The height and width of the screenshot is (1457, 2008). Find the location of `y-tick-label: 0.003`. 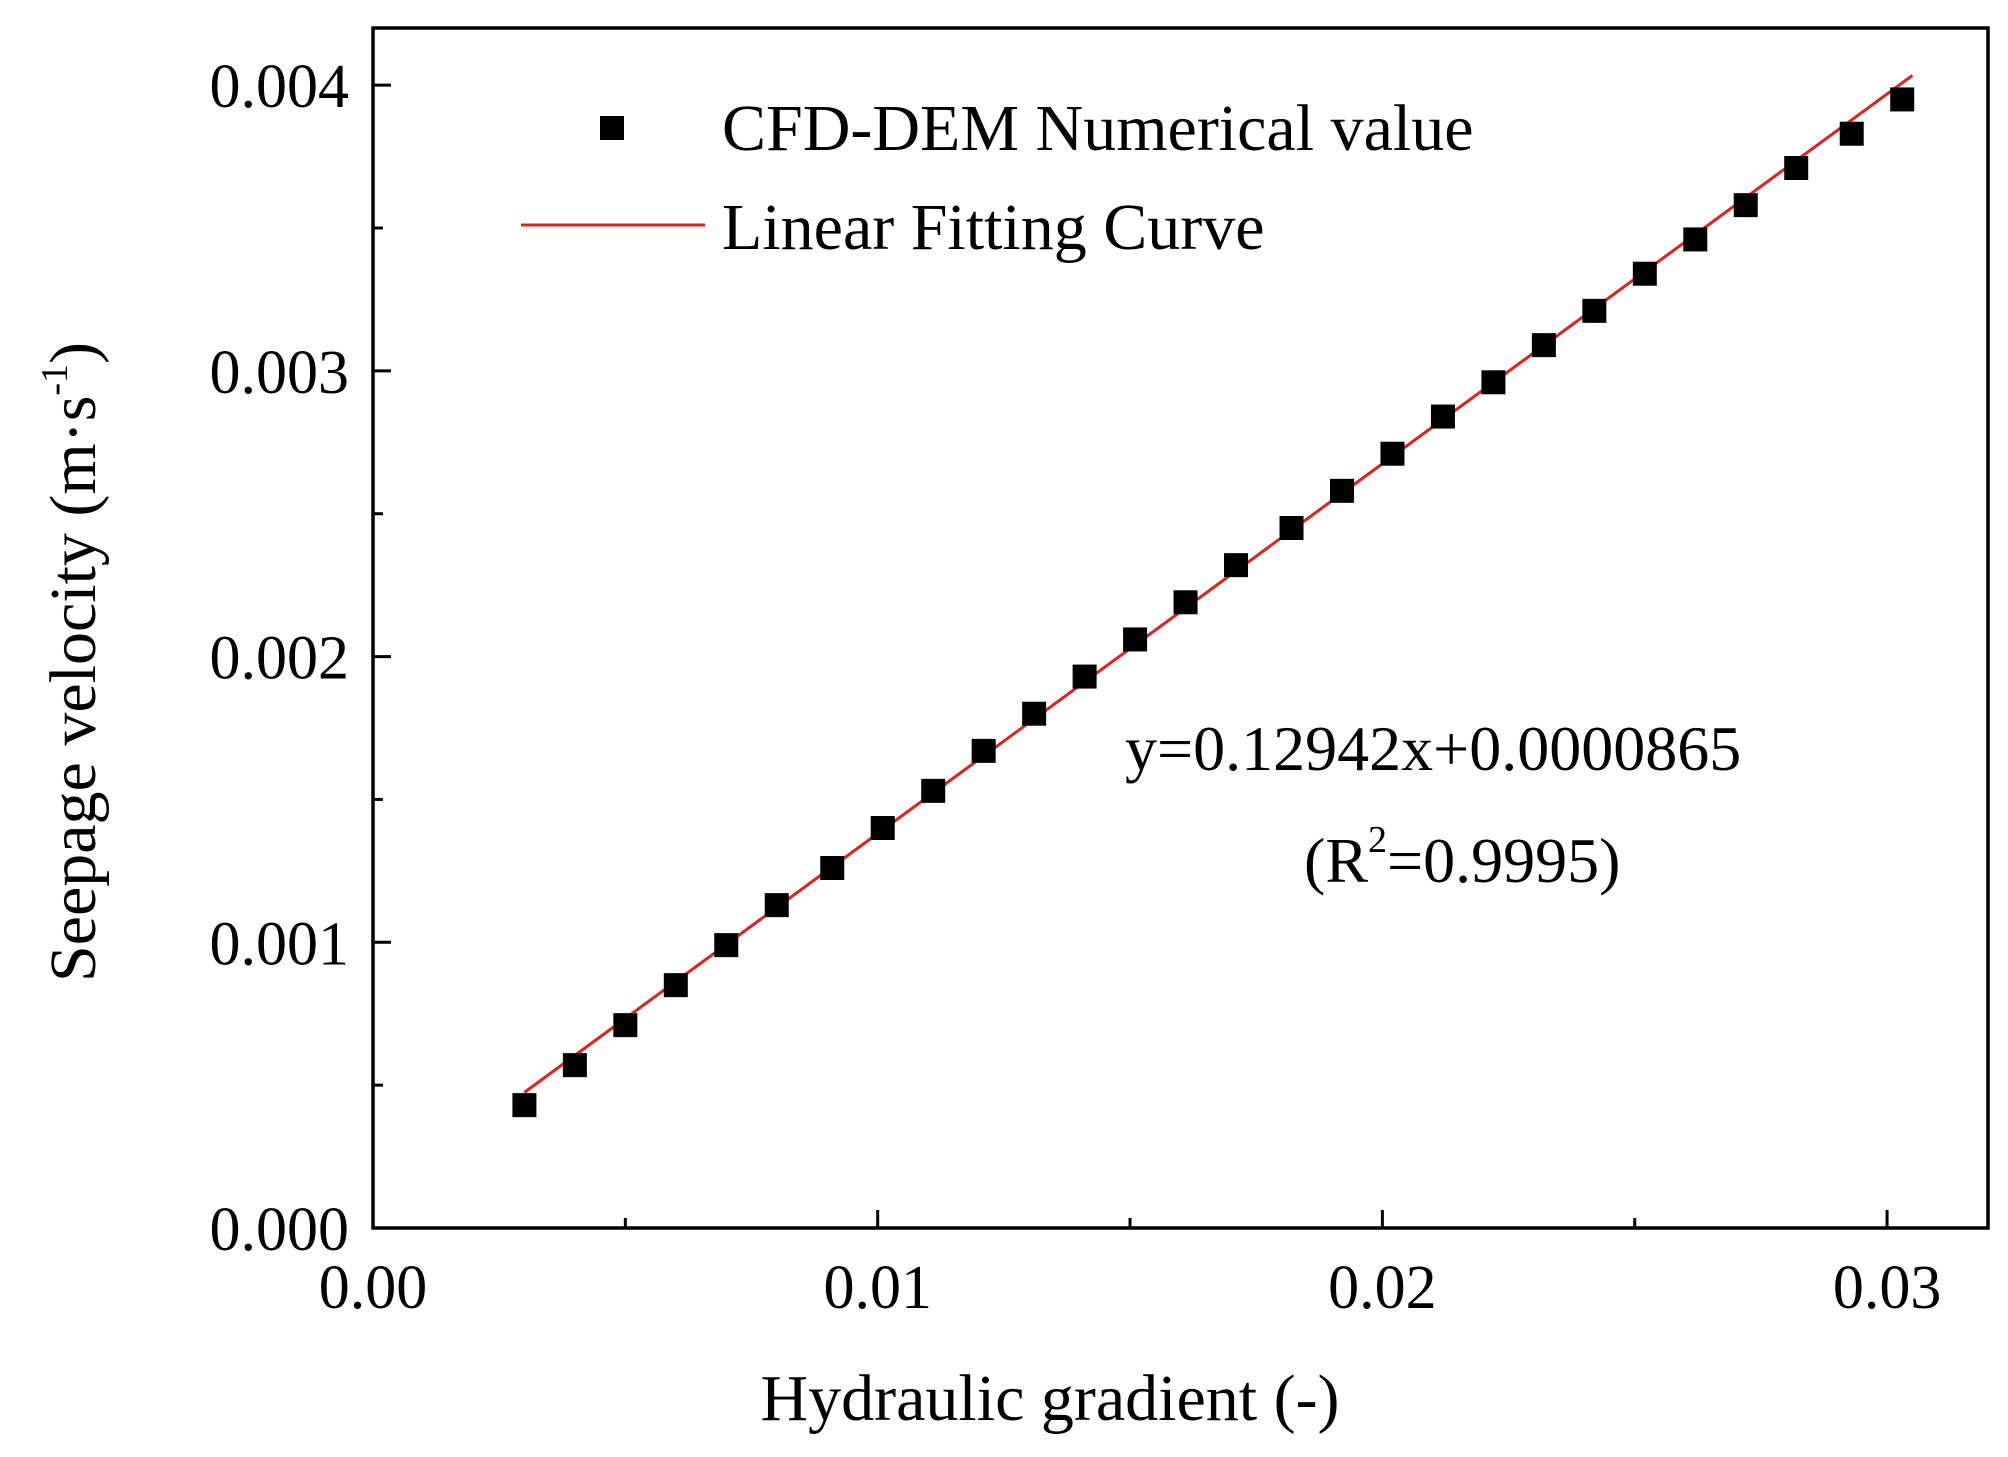

y-tick-label: 0.003 is located at coordinates (280, 373).